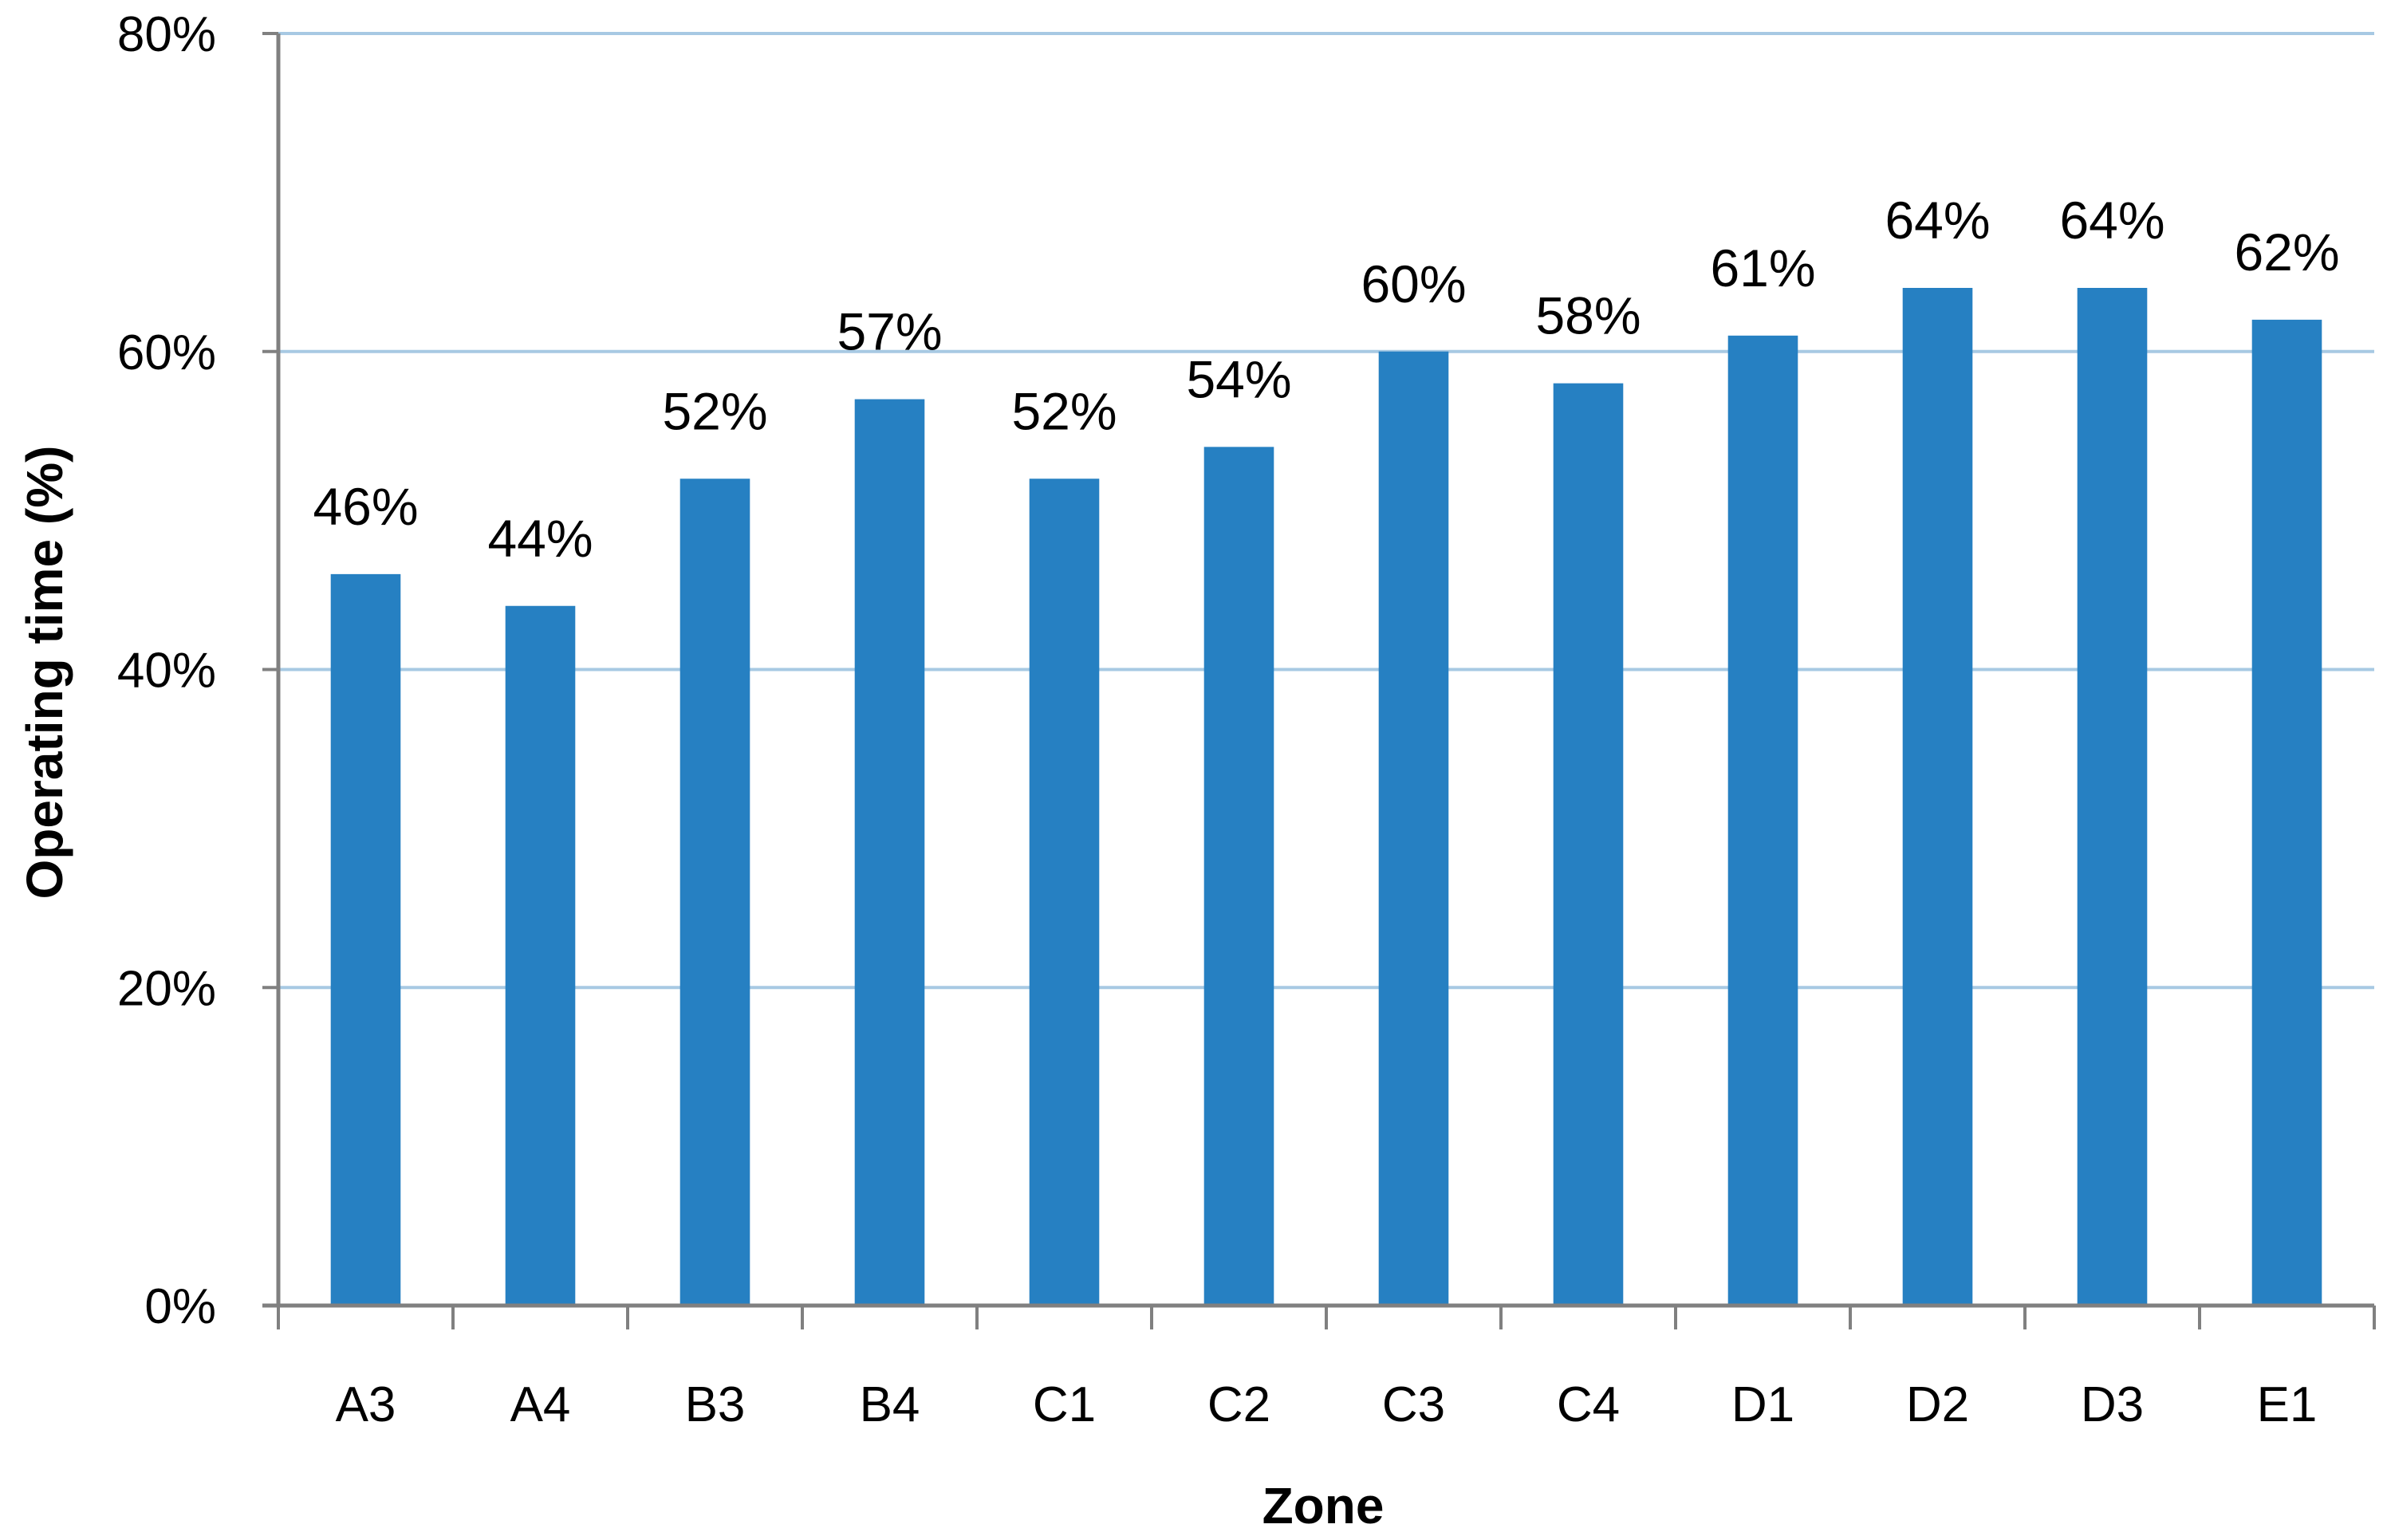  I want to click on x-tick-labels: A3 A4 B3 B4 C1 C2 C3 C4 D1 D2 D3 E1, so click(1327, 1404).